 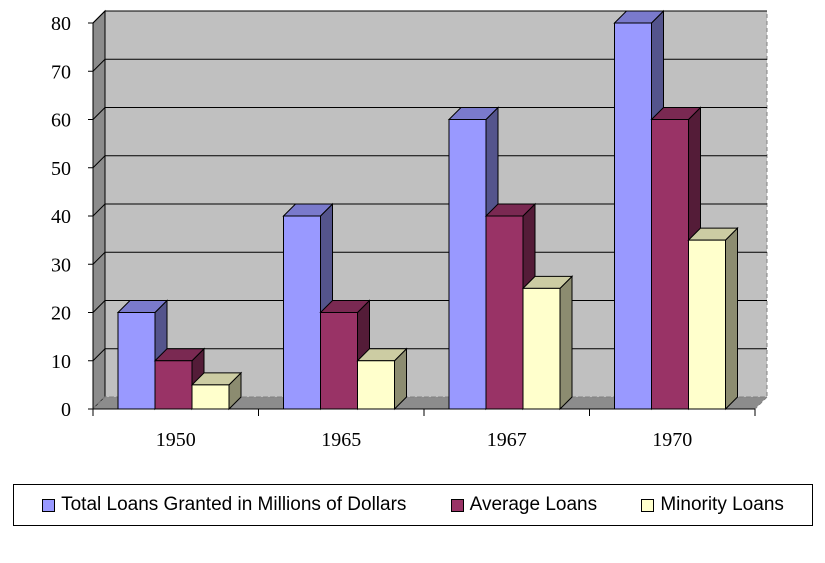 What do you see at coordinates (424, 440) in the screenshot?
I see `x-tick-labels: 1950 1965 1967 1970` at bounding box center [424, 440].